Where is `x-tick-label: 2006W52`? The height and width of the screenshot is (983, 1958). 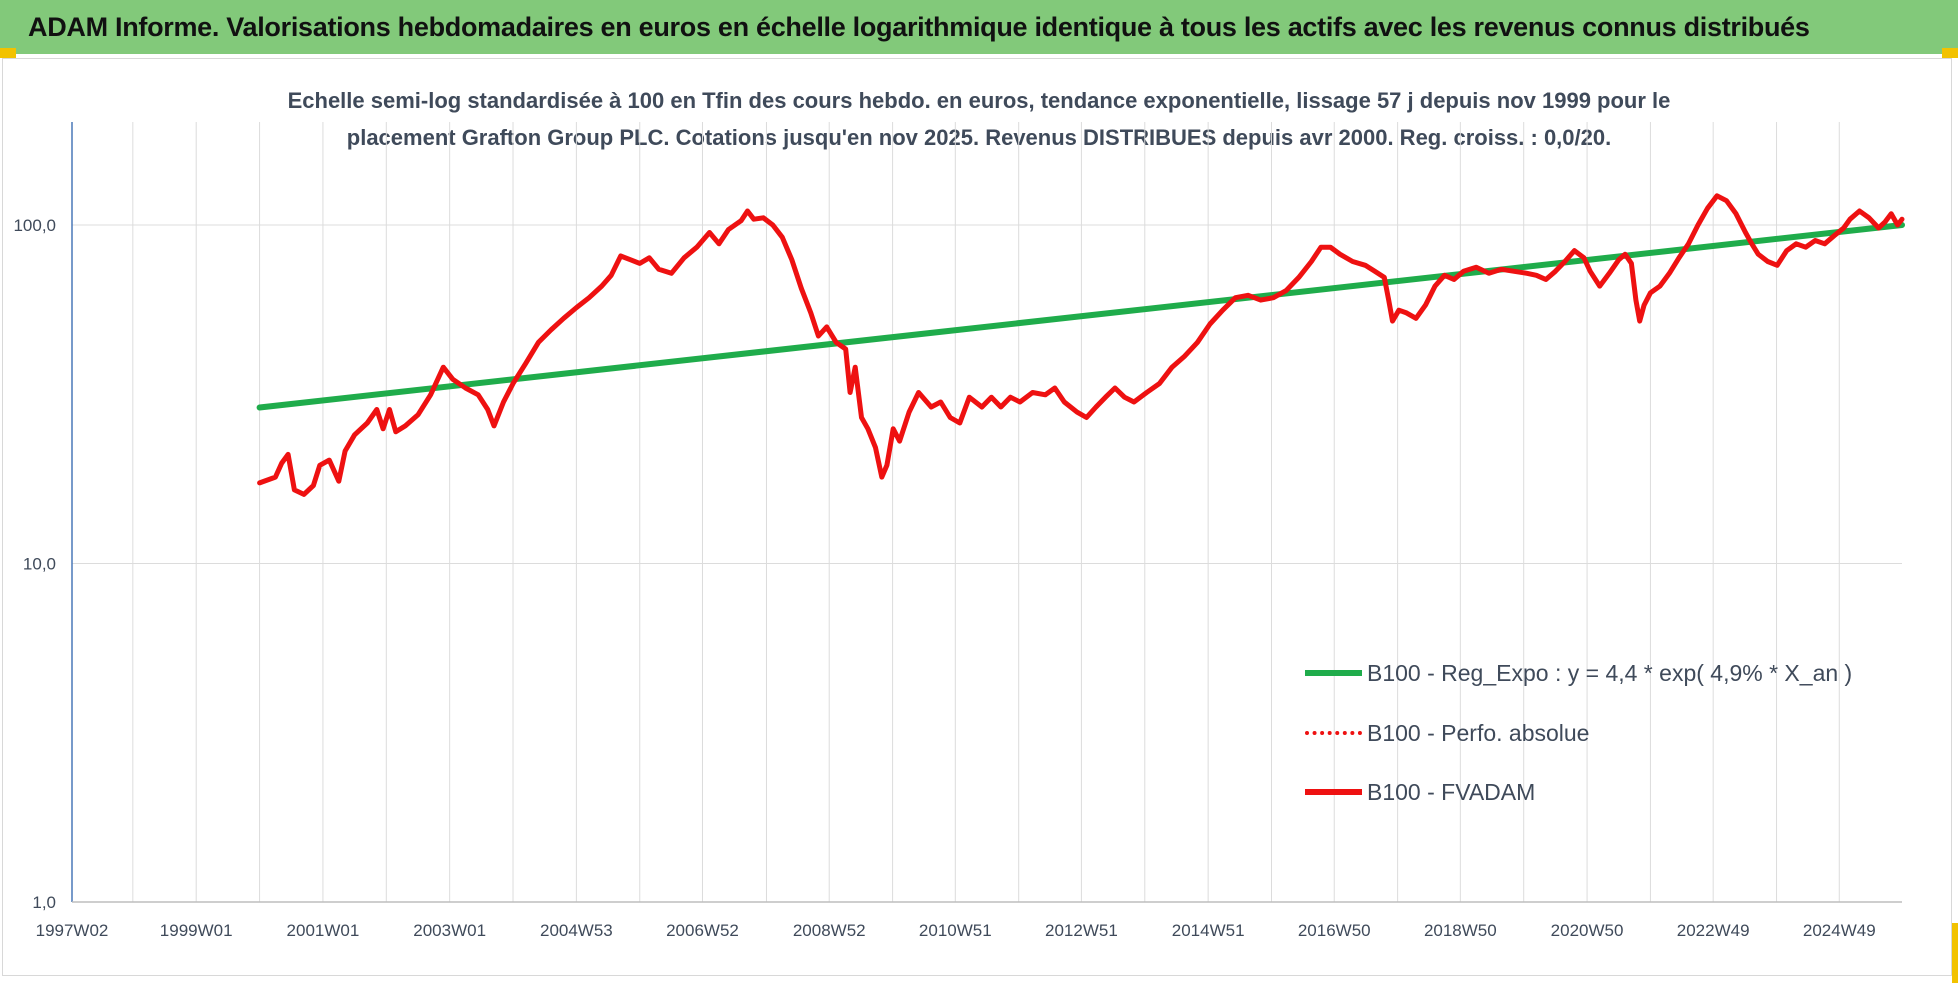
x-tick-label: 2006W52 is located at coordinates (702, 930).